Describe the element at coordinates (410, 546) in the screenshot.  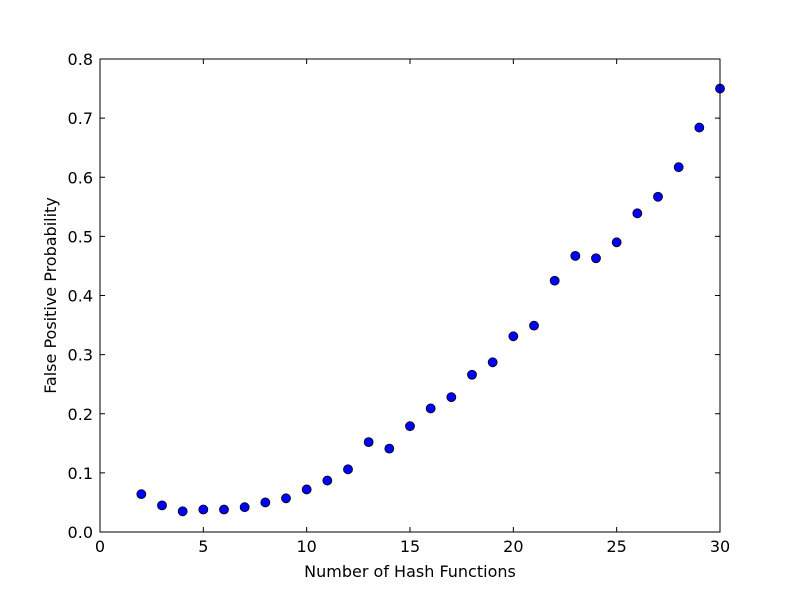
I see `x-tick-label: 15` at that location.